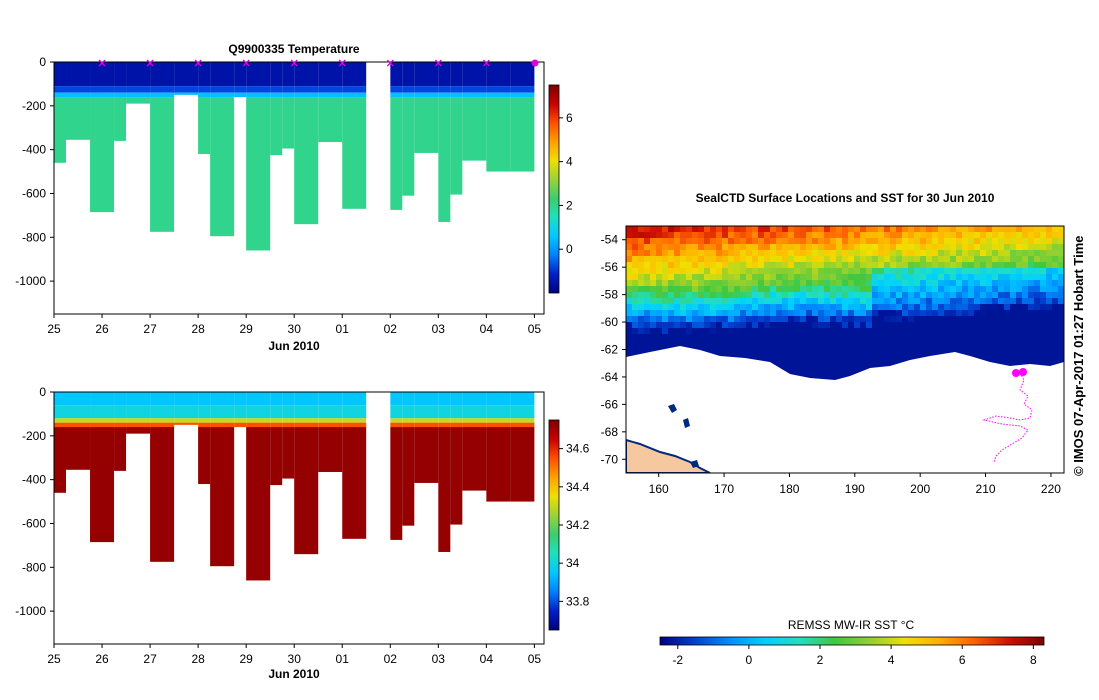  I want to click on data-gap, so click(378, 518).